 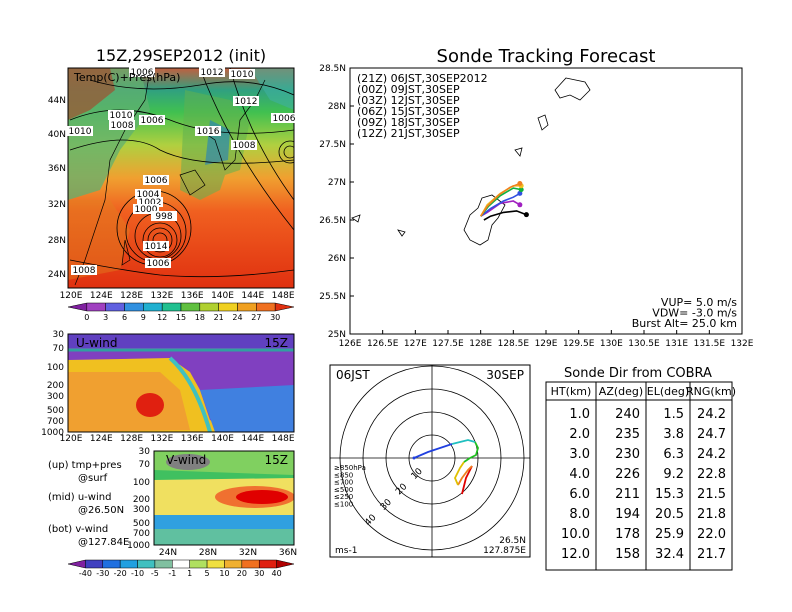 What do you see at coordinates (627, 494) in the screenshot?
I see `table-cell: 211` at bounding box center [627, 494].